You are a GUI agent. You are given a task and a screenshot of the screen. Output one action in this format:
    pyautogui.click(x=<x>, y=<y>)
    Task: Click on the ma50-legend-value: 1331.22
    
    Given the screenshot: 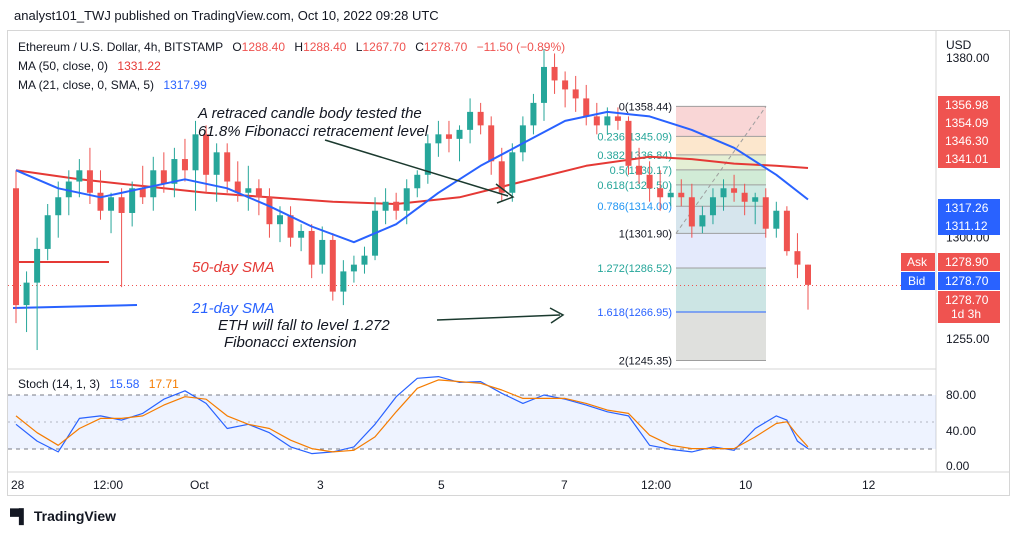 What is the action you would take?
    pyautogui.click(x=139, y=66)
    